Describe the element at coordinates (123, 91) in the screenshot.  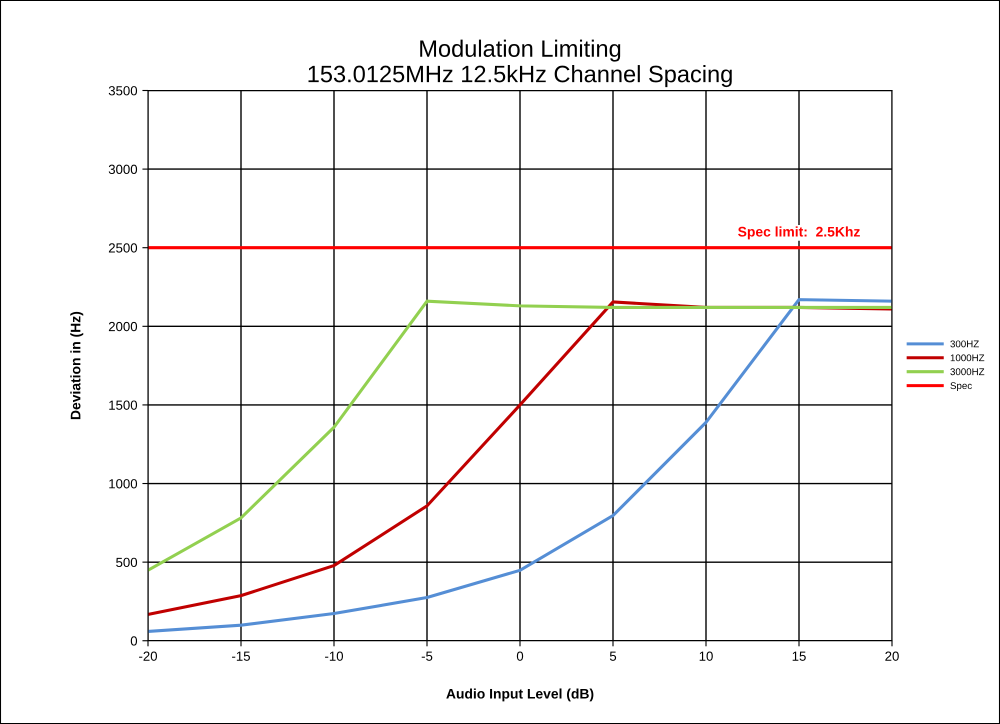
I see `y-tick-label: 3500` at that location.